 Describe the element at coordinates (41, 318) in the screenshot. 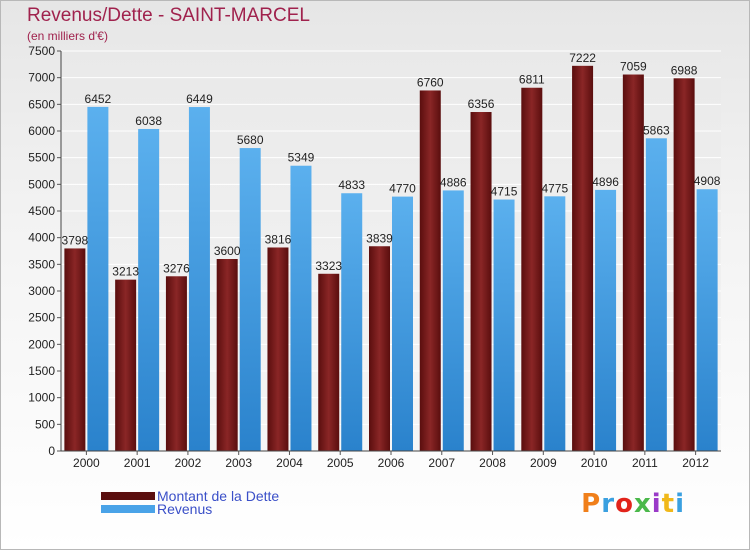

I see `y-tick-label: 2500` at that location.